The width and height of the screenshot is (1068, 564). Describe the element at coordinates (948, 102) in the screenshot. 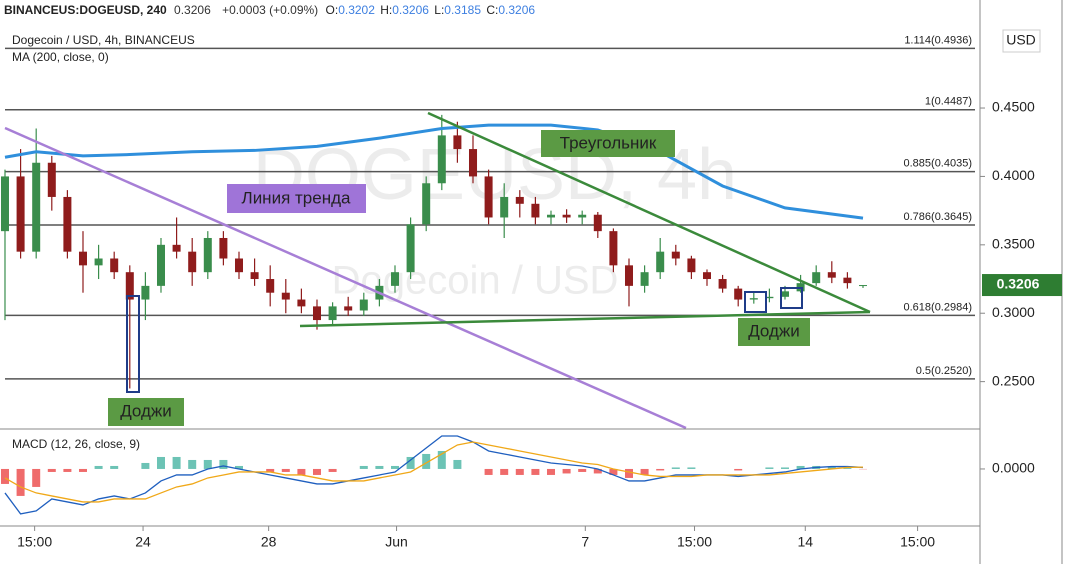

I see `fib-label: 1(0.4487)` at that location.